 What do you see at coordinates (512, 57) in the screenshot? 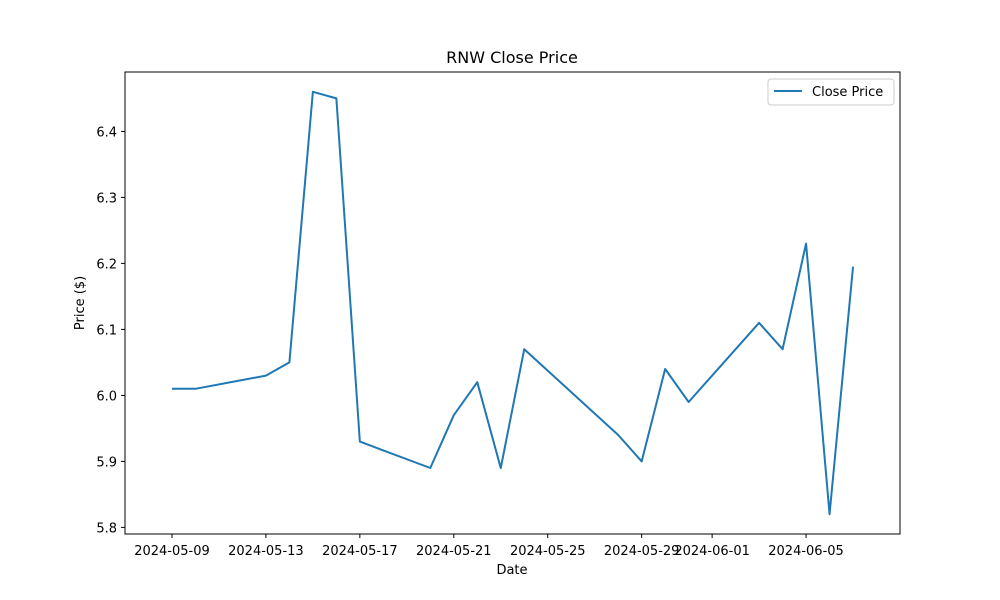
I see `chart-title: RNW Close Price` at bounding box center [512, 57].